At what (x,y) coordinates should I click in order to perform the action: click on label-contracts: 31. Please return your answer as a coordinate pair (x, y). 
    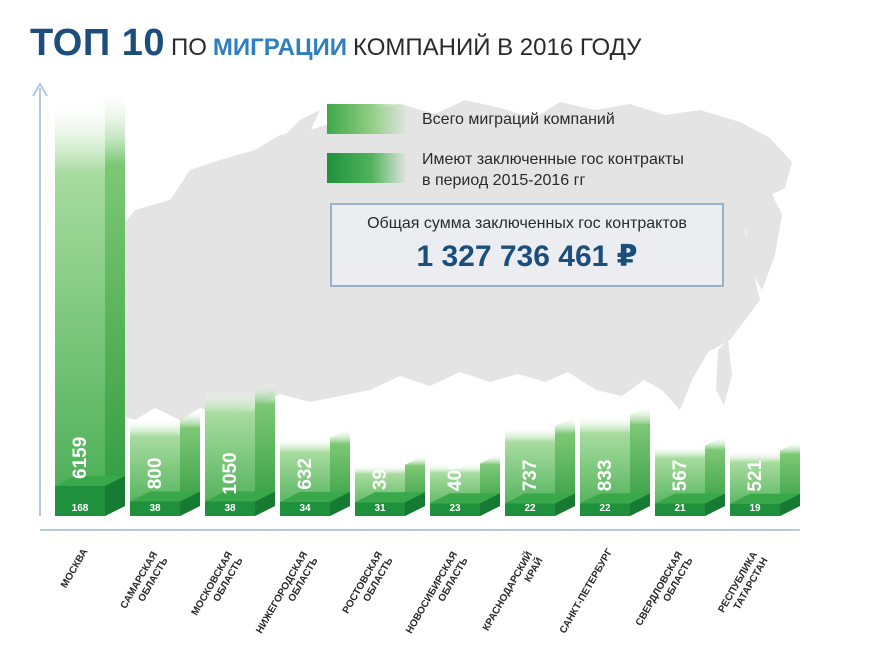
    Looking at the image, I should click on (380, 508).